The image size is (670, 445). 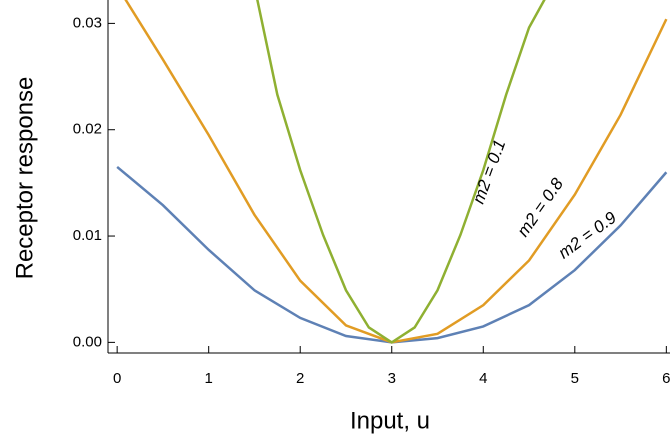 I want to click on series-label: m2 = 0.8, so click(x=540, y=207).